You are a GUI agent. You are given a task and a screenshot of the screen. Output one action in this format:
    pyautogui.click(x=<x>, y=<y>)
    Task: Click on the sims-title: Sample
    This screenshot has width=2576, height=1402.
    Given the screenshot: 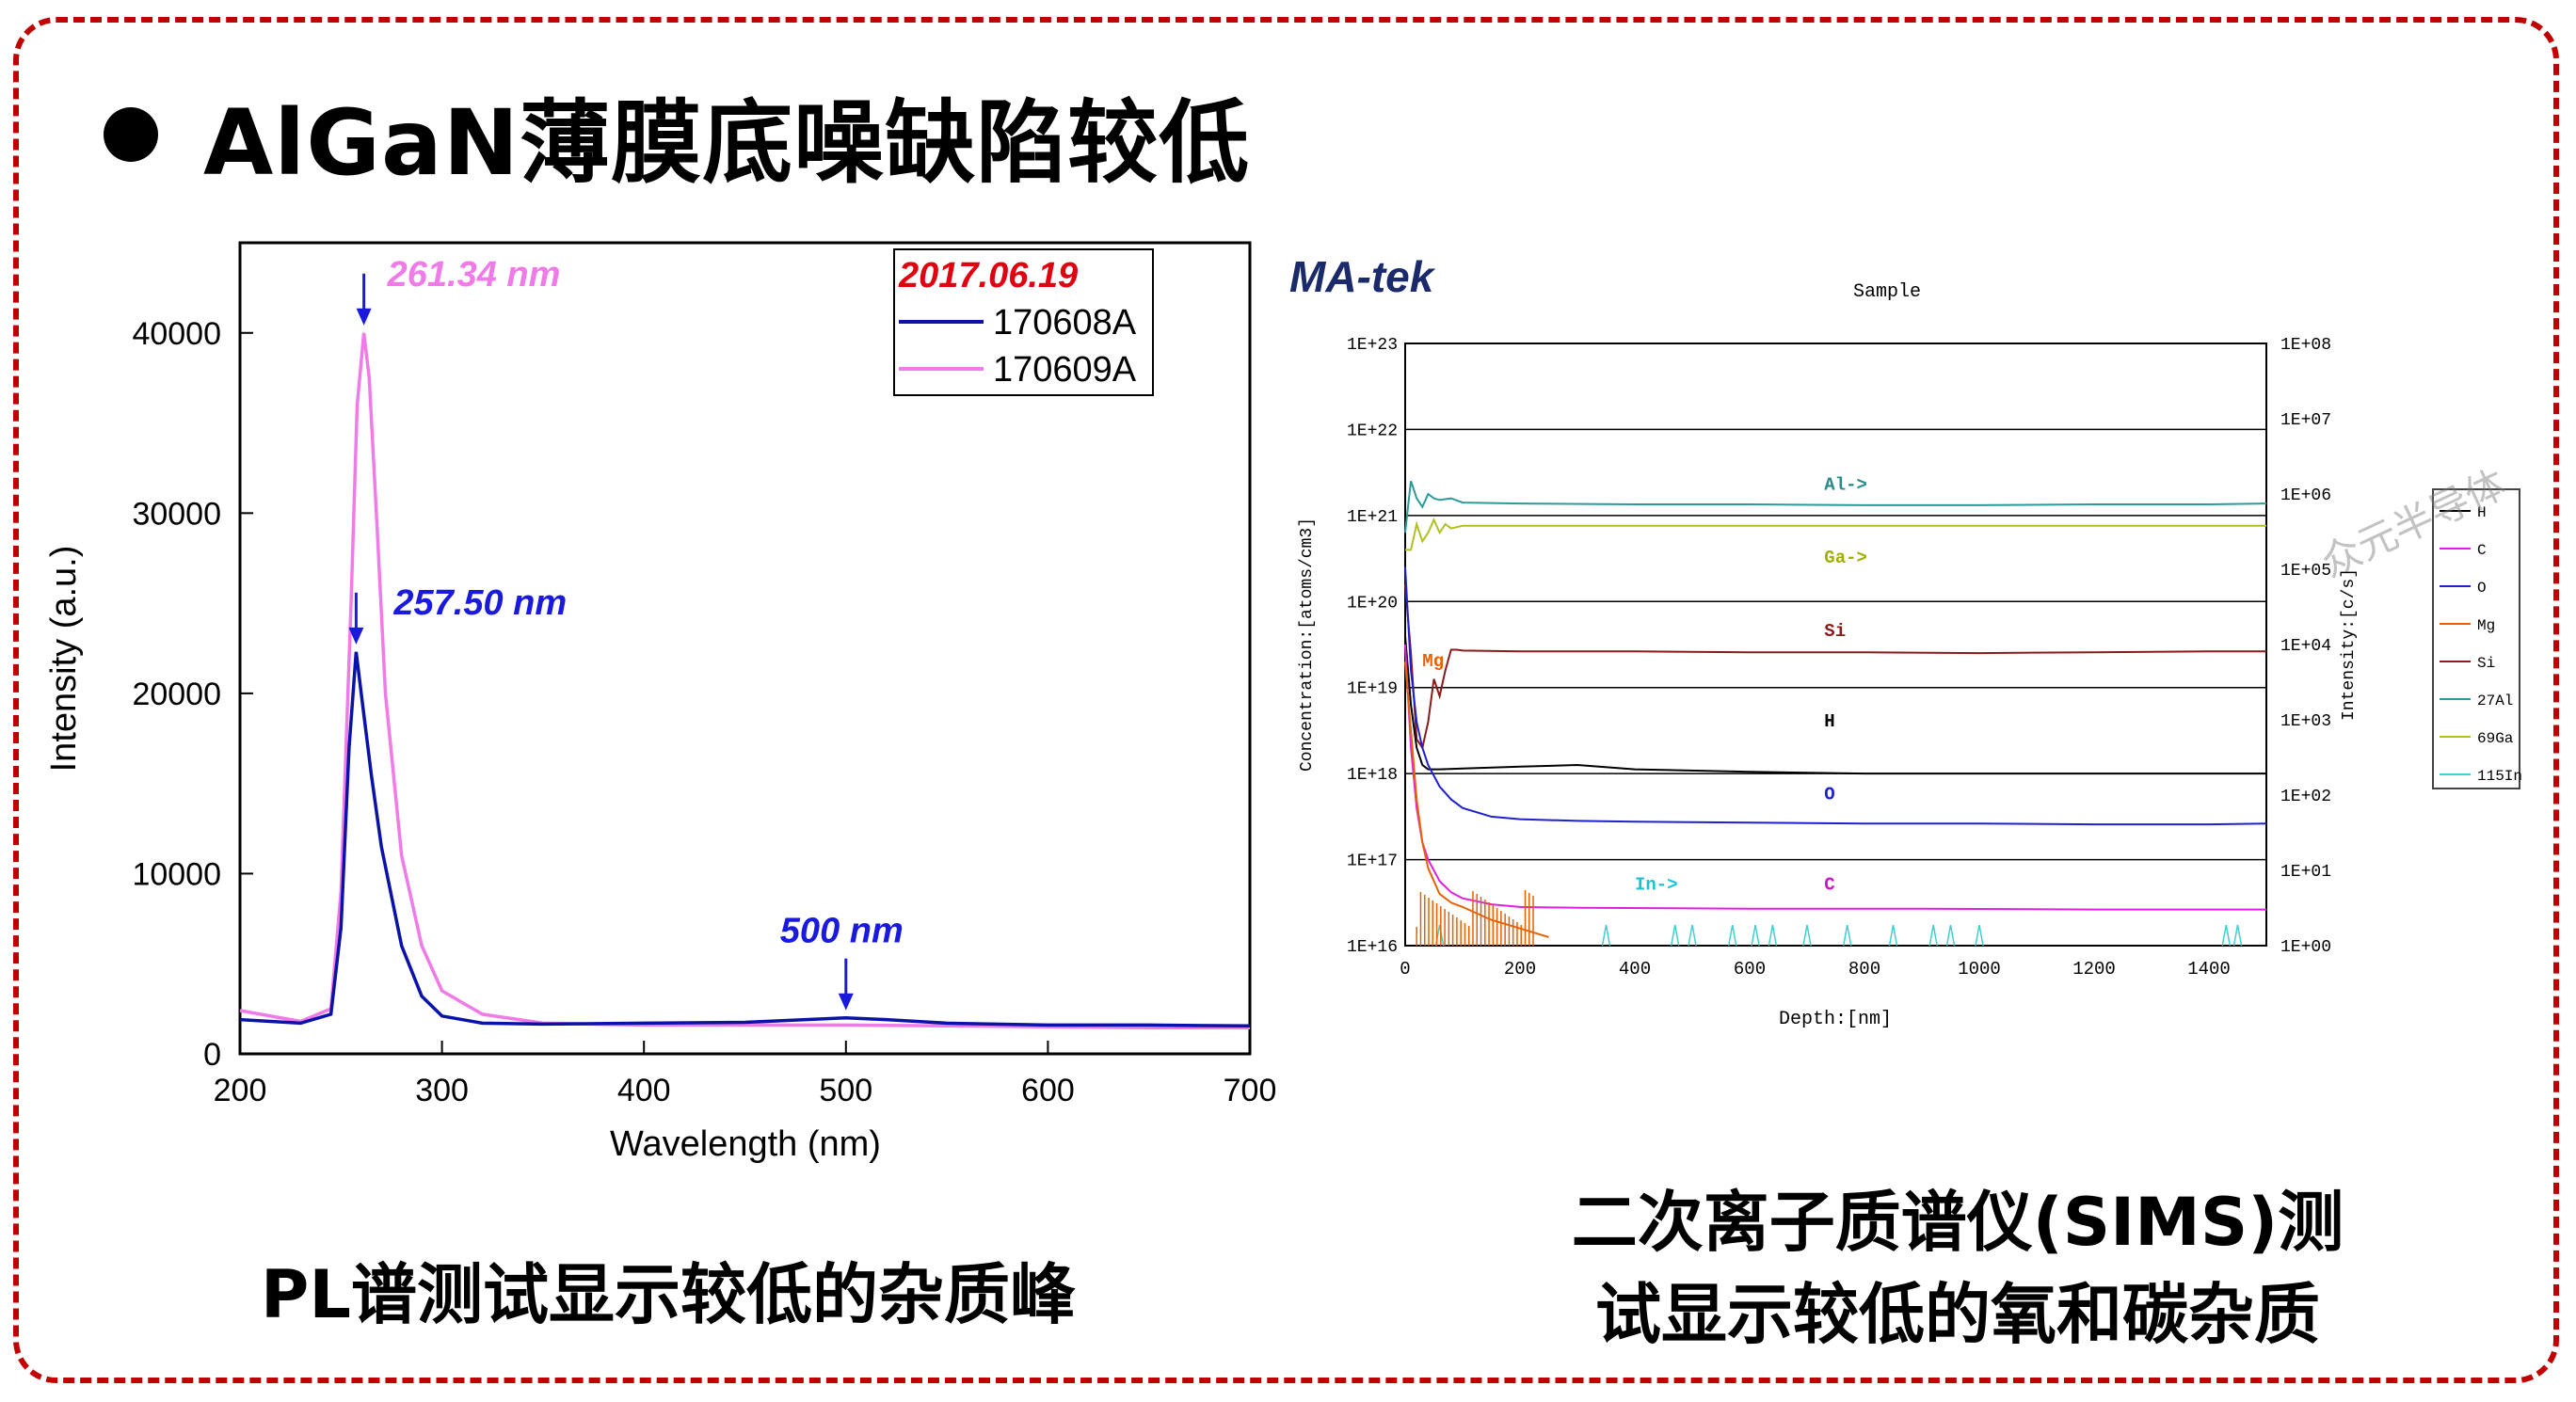 What is the action you would take?
    pyautogui.click(x=1887, y=292)
    